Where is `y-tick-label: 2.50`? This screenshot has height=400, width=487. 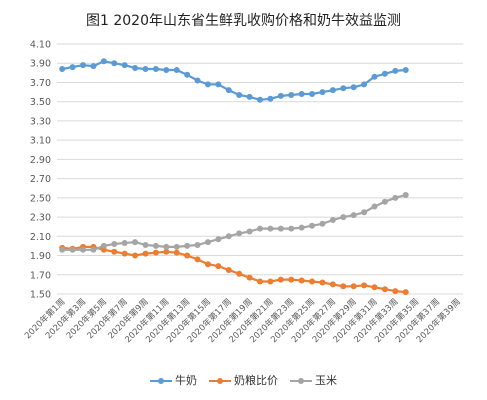 y-tick-label: 2.50 is located at coordinates (40, 198).